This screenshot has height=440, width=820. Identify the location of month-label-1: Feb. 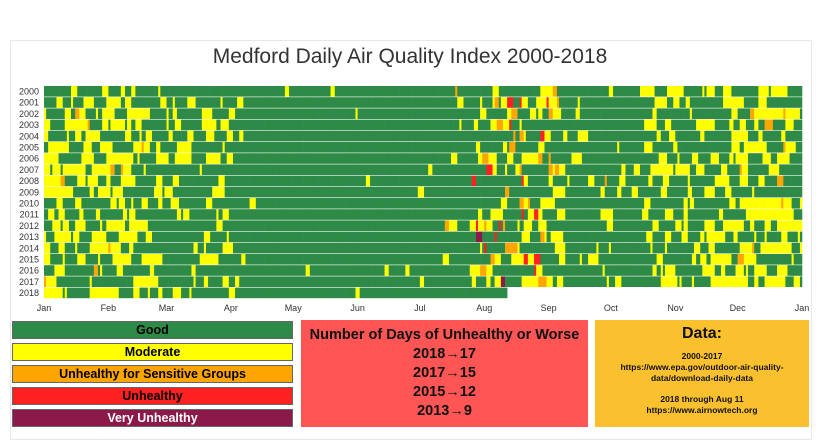
(109, 308).